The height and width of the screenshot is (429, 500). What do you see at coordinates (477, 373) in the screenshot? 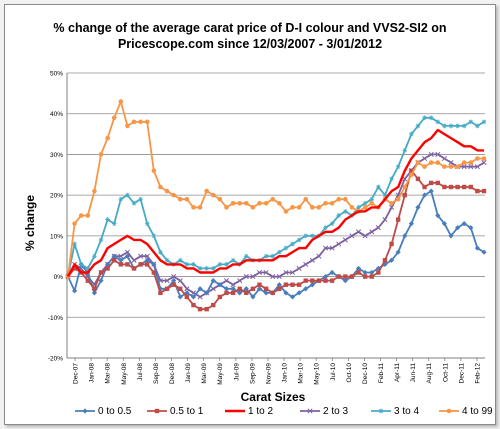
I see `x-tick-label: Feb-12` at bounding box center [477, 373].